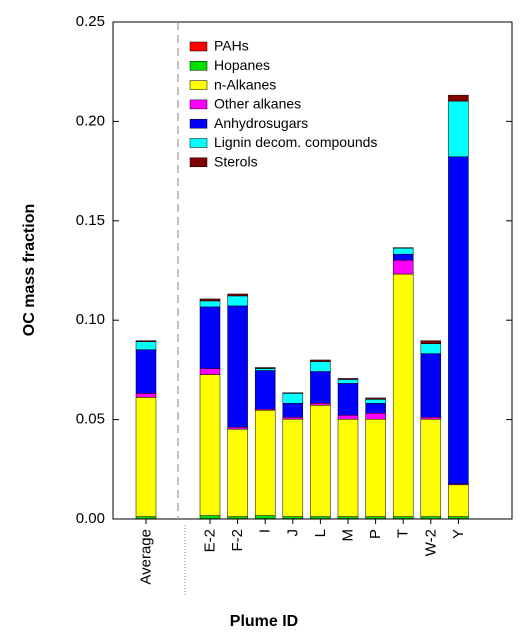 This screenshot has width=528, height=633. Describe the element at coordinates (403, 533) in the screenshot. I see `x-tick-label: T` at that location.